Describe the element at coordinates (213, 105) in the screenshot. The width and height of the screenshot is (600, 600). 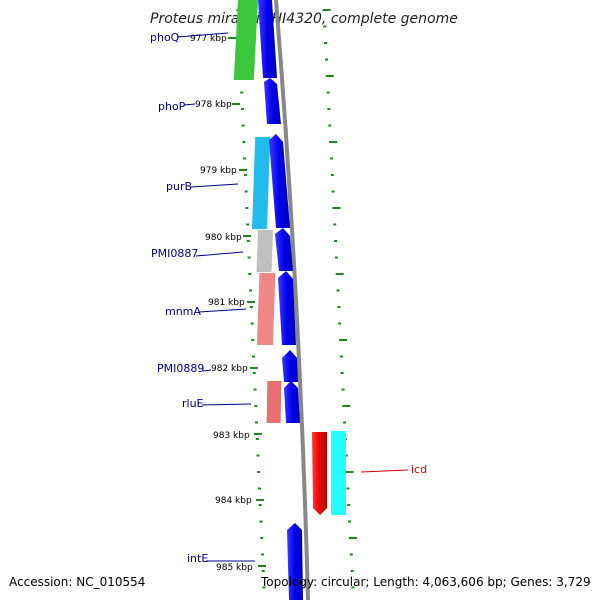
I see `tick-label: 978 kbp` at that location.